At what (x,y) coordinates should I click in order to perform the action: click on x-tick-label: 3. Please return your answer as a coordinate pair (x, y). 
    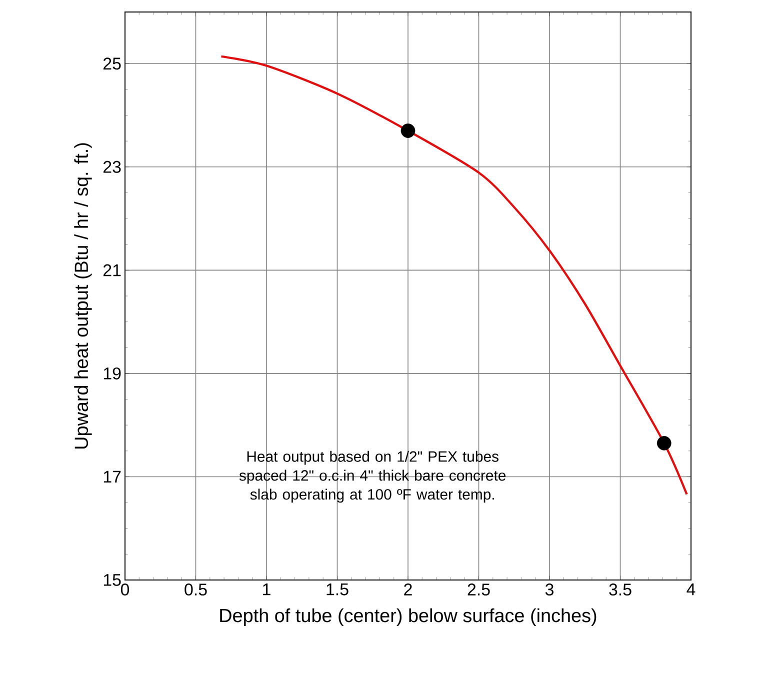
    Looking at the image, I should click on (549, 590).